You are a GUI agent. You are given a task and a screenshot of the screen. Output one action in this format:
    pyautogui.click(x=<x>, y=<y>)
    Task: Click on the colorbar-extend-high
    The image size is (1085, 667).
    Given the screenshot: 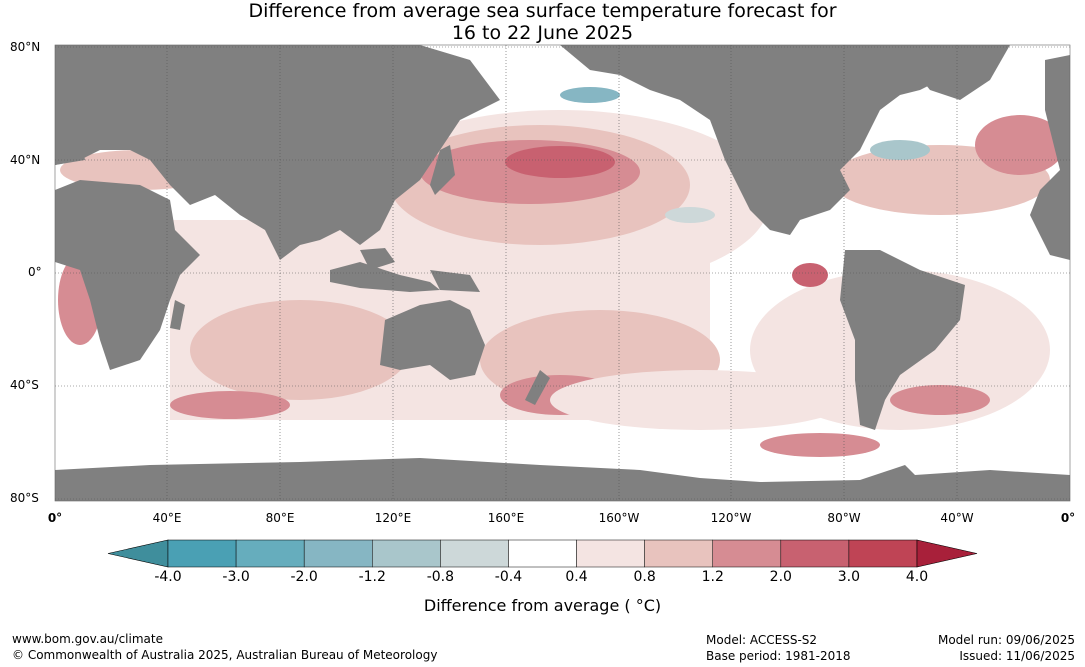 What is the action you would take?
    pyautogui.click(x=947, y=553)
    